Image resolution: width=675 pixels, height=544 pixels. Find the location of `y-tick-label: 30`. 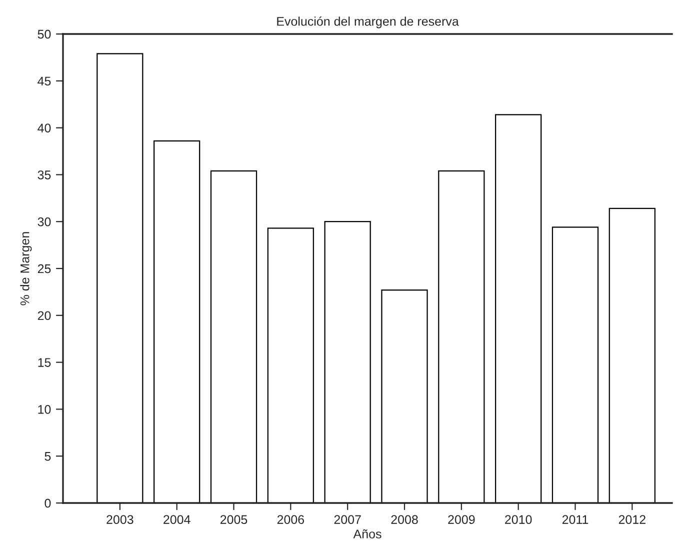

y-tick-label: 30 is located at coordinates (44, 221).